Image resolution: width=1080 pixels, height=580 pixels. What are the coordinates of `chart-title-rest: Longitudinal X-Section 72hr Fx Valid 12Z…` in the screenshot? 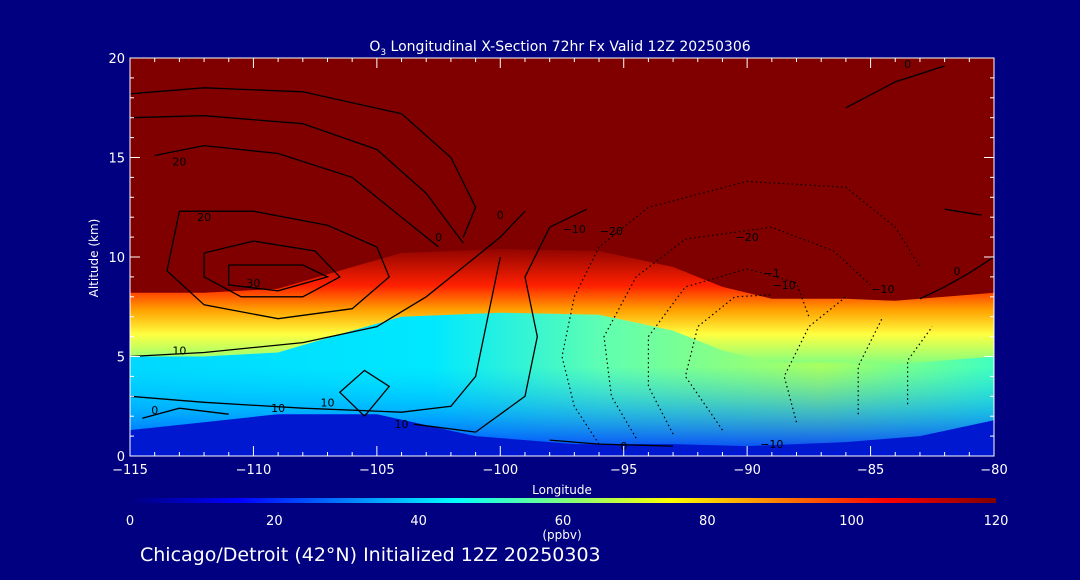 It's located at (568, 47).